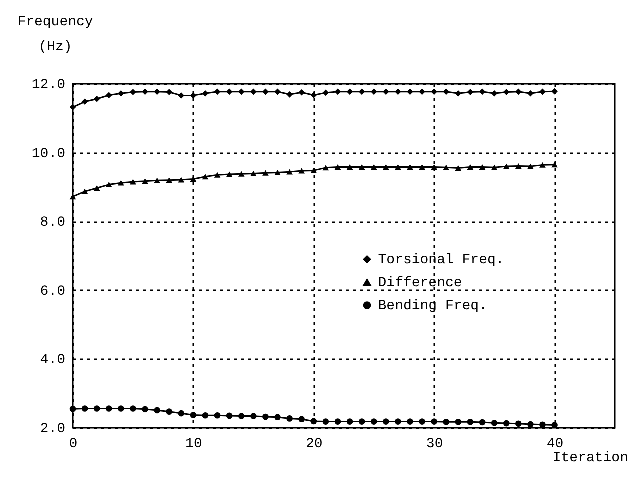  What do you see at coordinates (49, 154) in the screenshot?
I see `y-tick-label: 10.0` at bounding box center [49, 154].